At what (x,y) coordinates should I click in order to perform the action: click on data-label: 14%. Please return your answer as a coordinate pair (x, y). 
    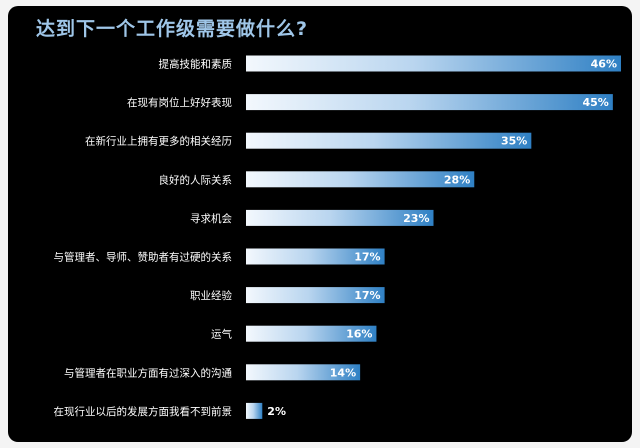
    Looking at the image, I should click on (343, 372).